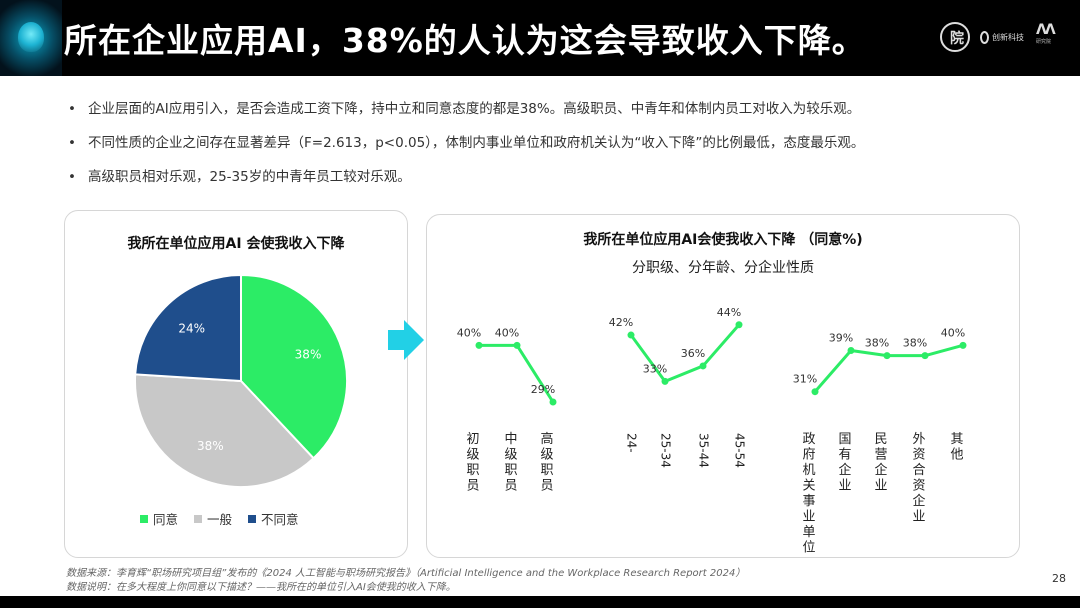  Describe the element at coordinates (729, 312) in the screenshot. I see `data-label: 44%` at that location.